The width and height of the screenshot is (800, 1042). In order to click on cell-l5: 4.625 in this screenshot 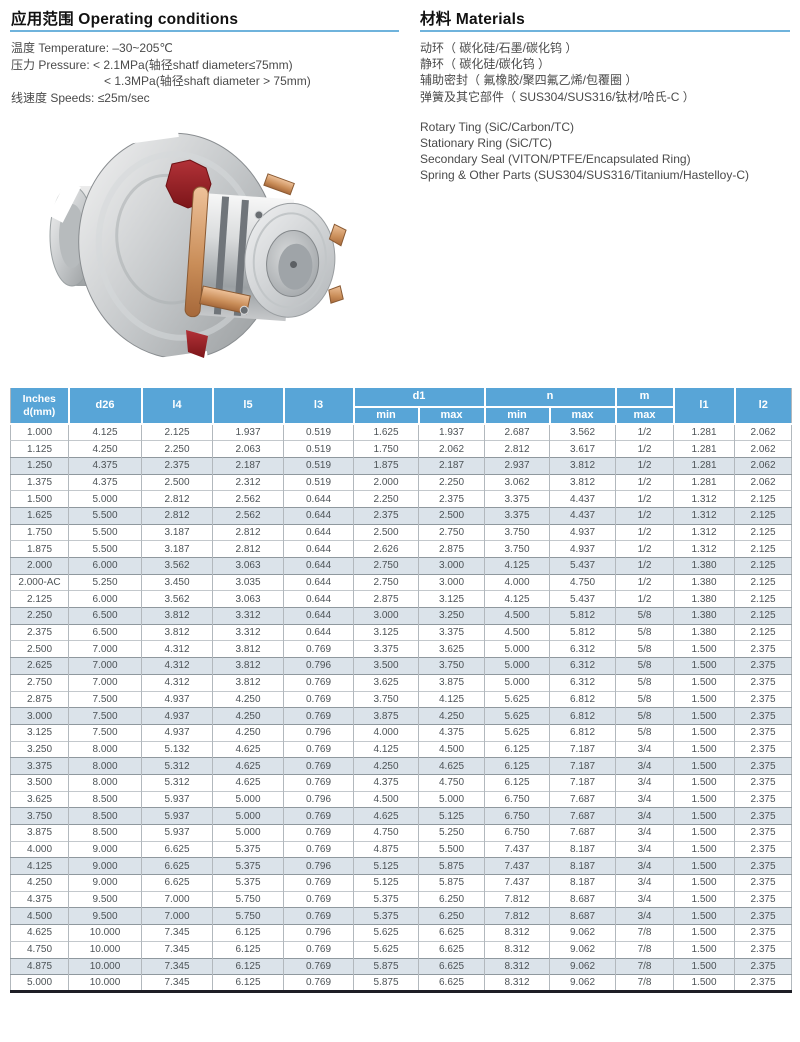, I will do `click(248, 766)`.